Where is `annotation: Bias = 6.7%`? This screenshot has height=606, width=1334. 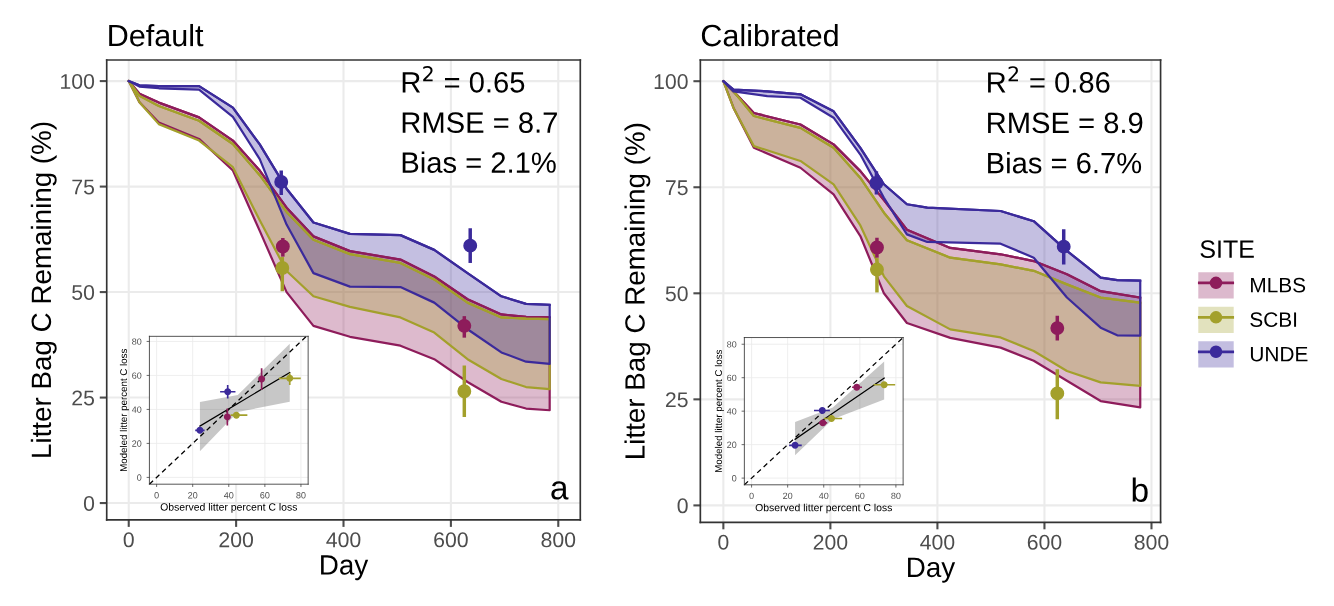 annotation: Bias = 6.7% is located at coordinates (1065, 163).